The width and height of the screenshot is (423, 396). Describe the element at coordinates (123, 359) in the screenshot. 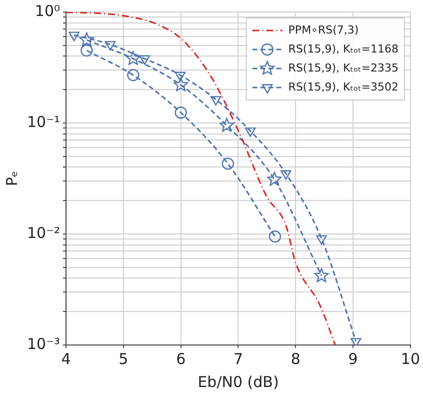

I see `x-tick-label: 5` at that location.